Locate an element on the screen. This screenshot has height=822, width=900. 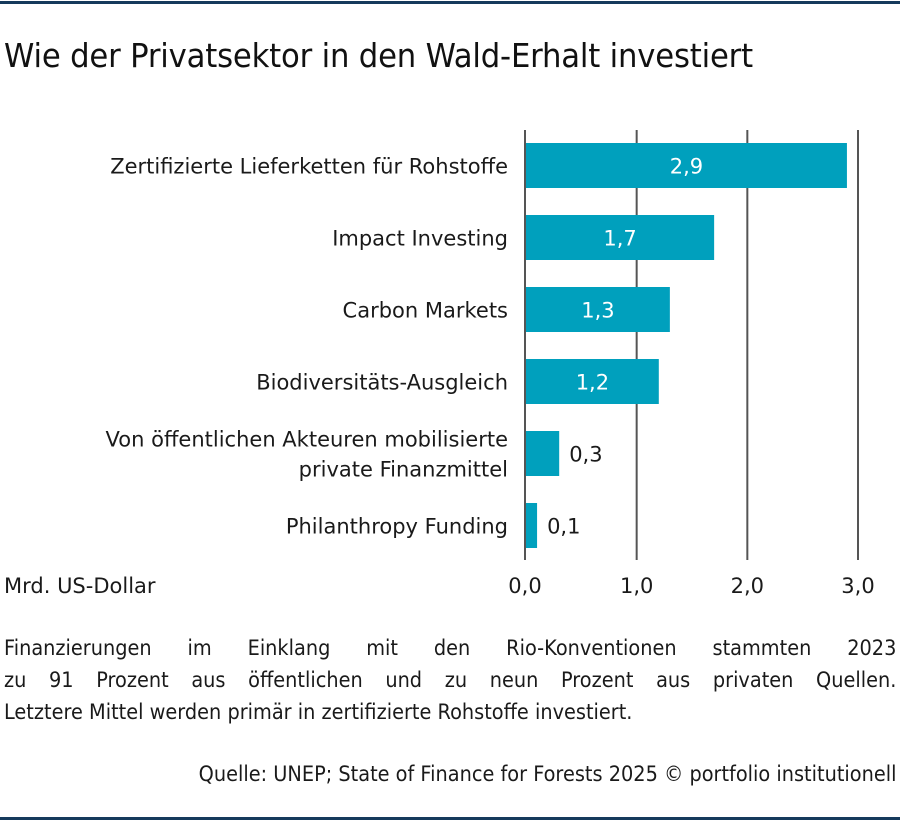
x-tick-label: 3,0 is located at coordinates (857, 586).